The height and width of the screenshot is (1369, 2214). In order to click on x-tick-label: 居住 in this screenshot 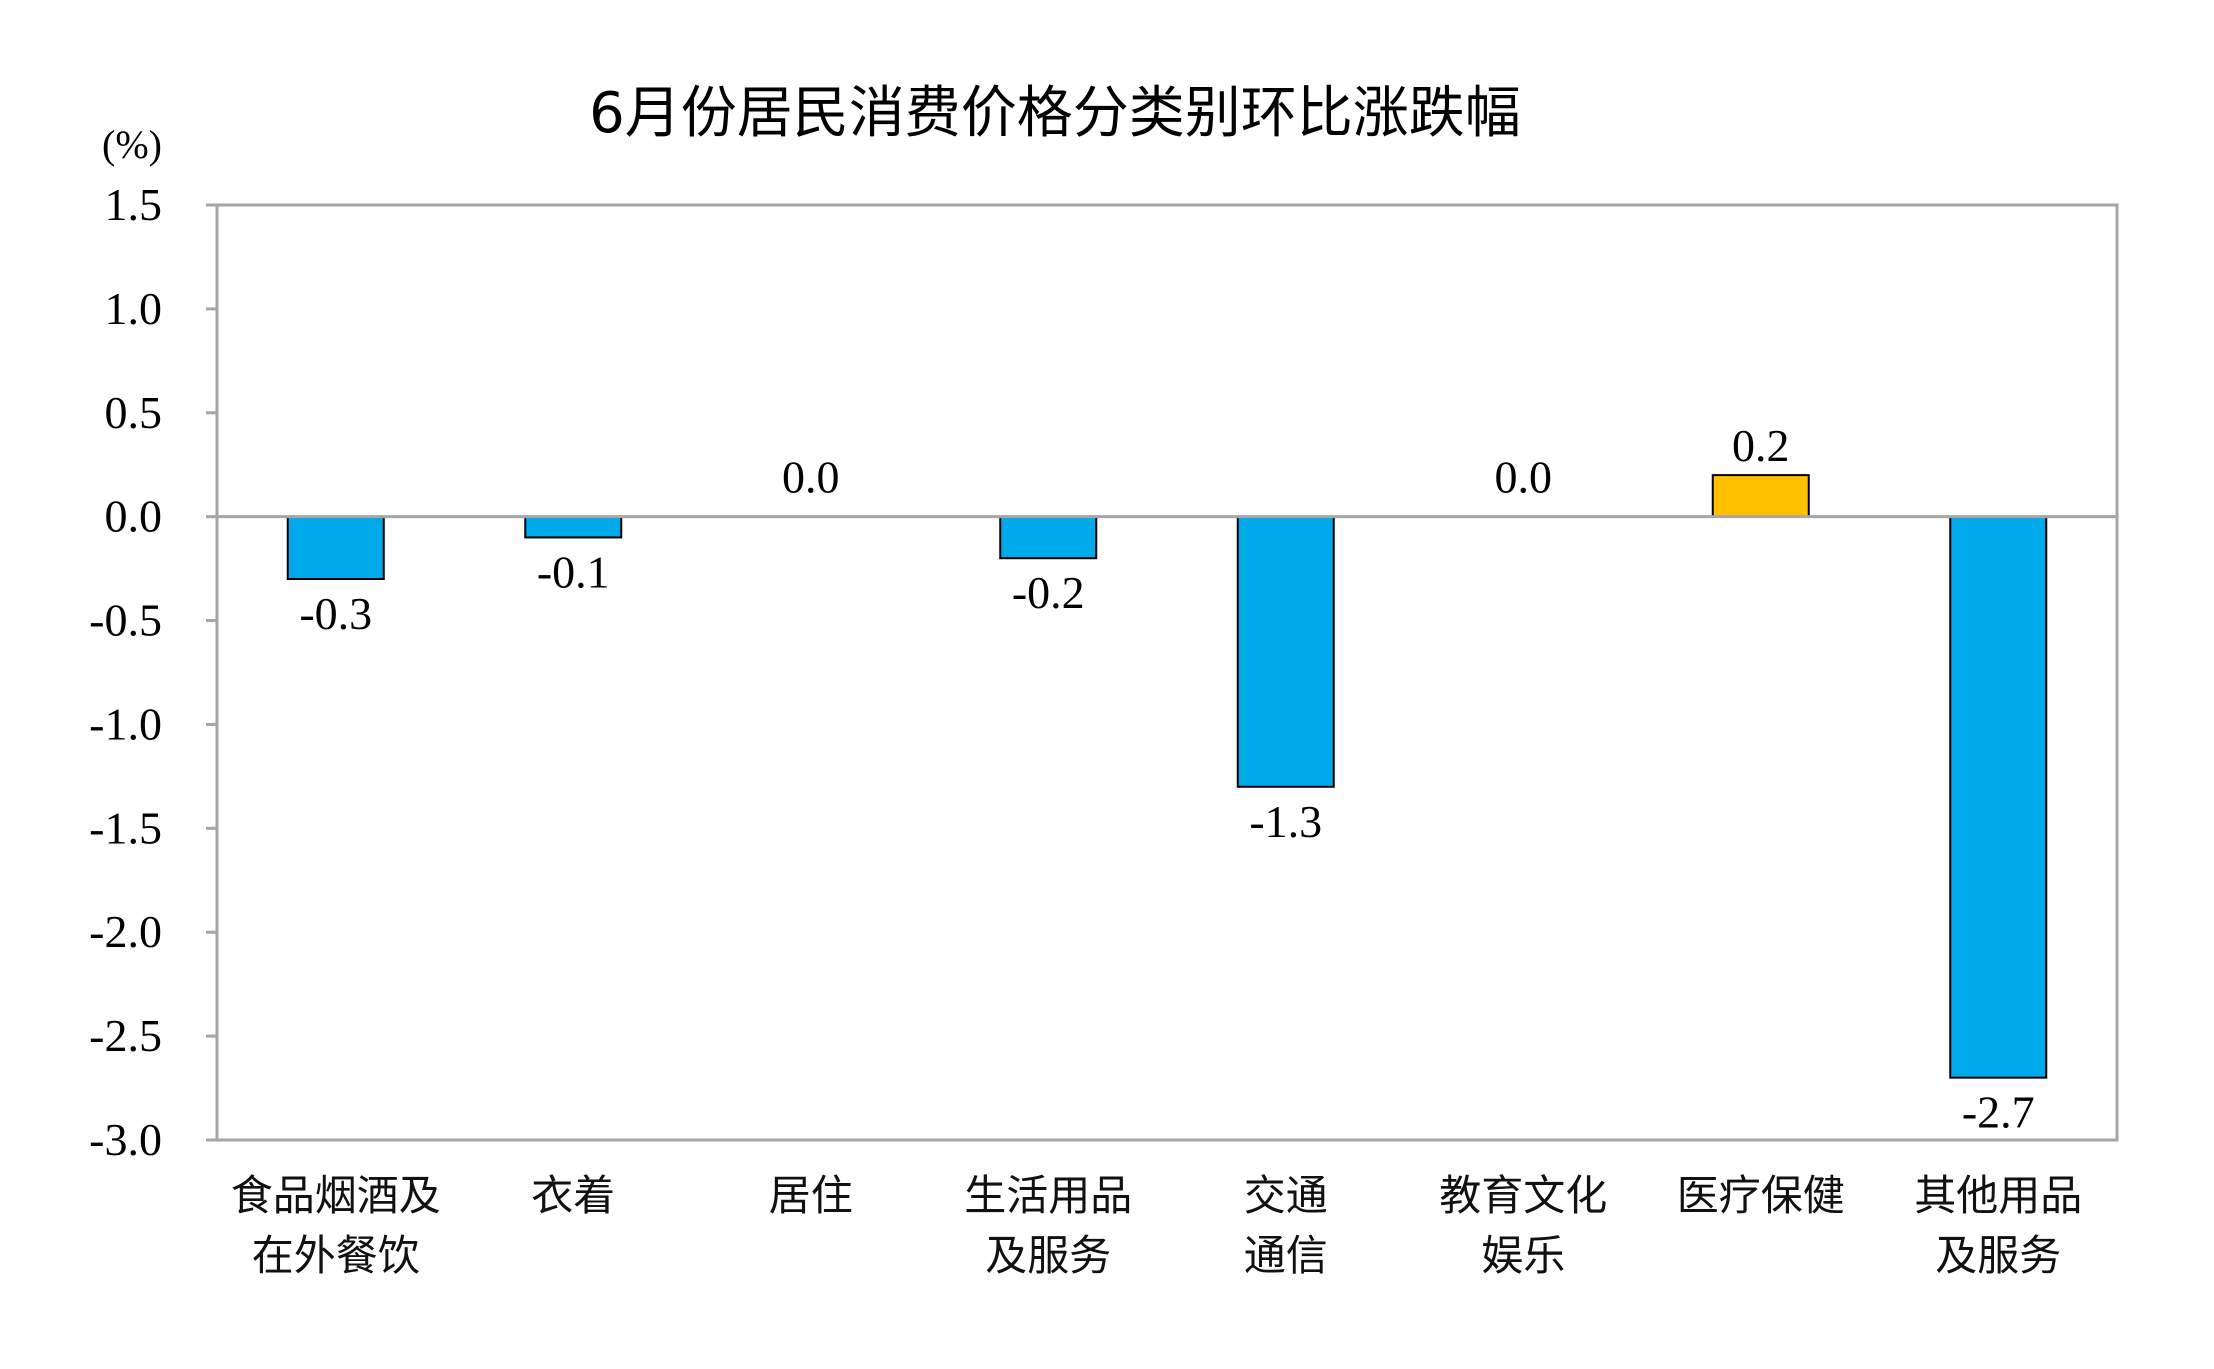, I will do `click(811, 1195)`.